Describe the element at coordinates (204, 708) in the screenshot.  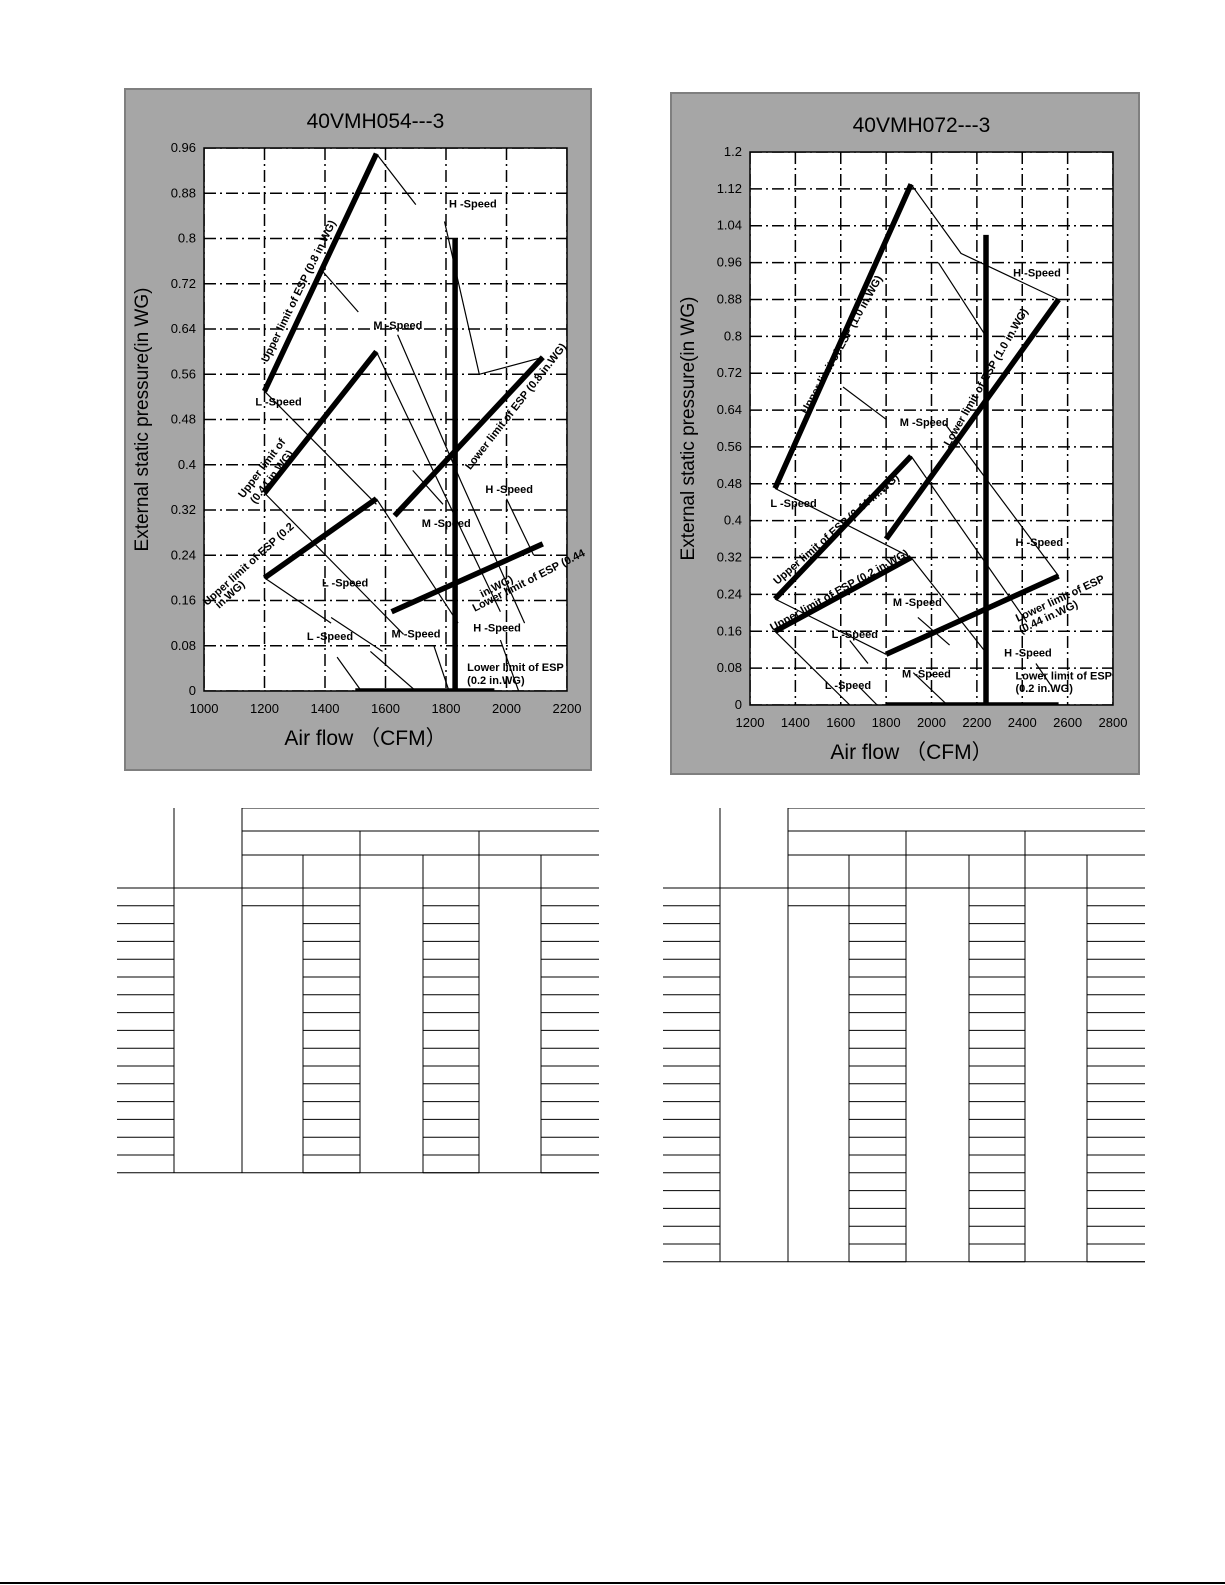
I see `x-tick-label: 1000` at that location.